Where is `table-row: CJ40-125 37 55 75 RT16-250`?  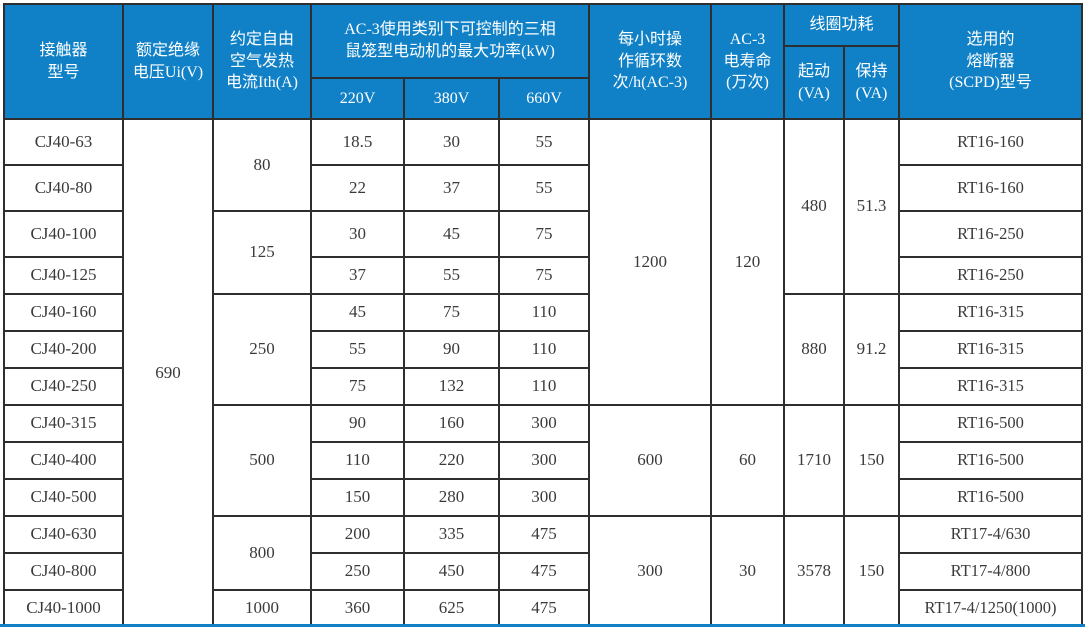 table-row: CJ40-125 37 55 75 RT16-250 is located at coordinates (543, 275).